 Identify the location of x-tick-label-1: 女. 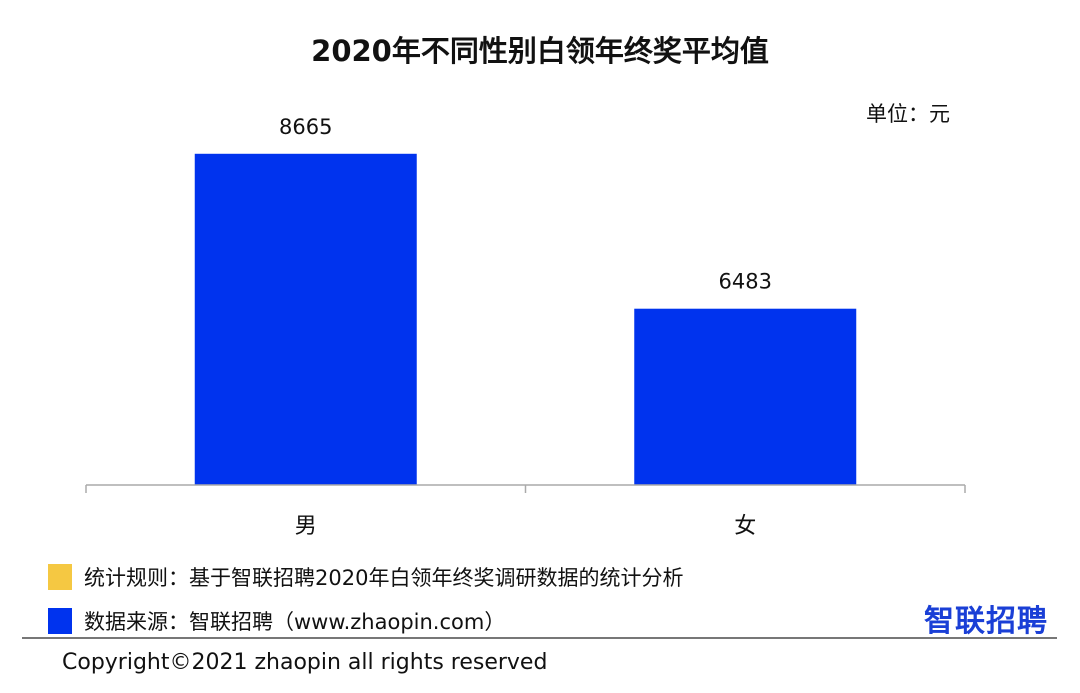
(745, 526).